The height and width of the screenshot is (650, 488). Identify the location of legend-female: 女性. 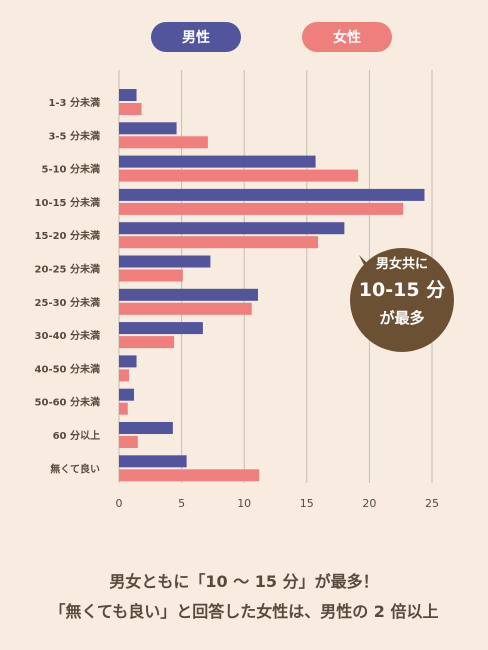
(347, 37).